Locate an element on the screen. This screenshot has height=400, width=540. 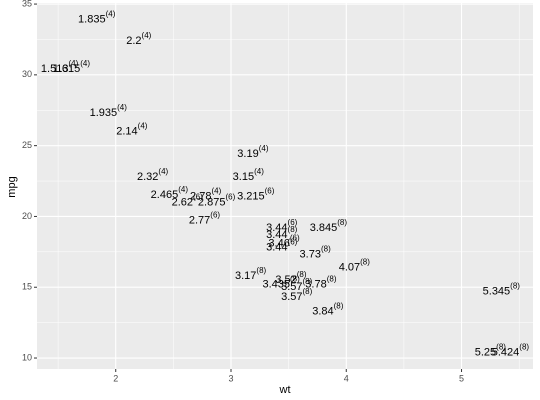
label-text: 3.435 is located at coordinates (276, 284).